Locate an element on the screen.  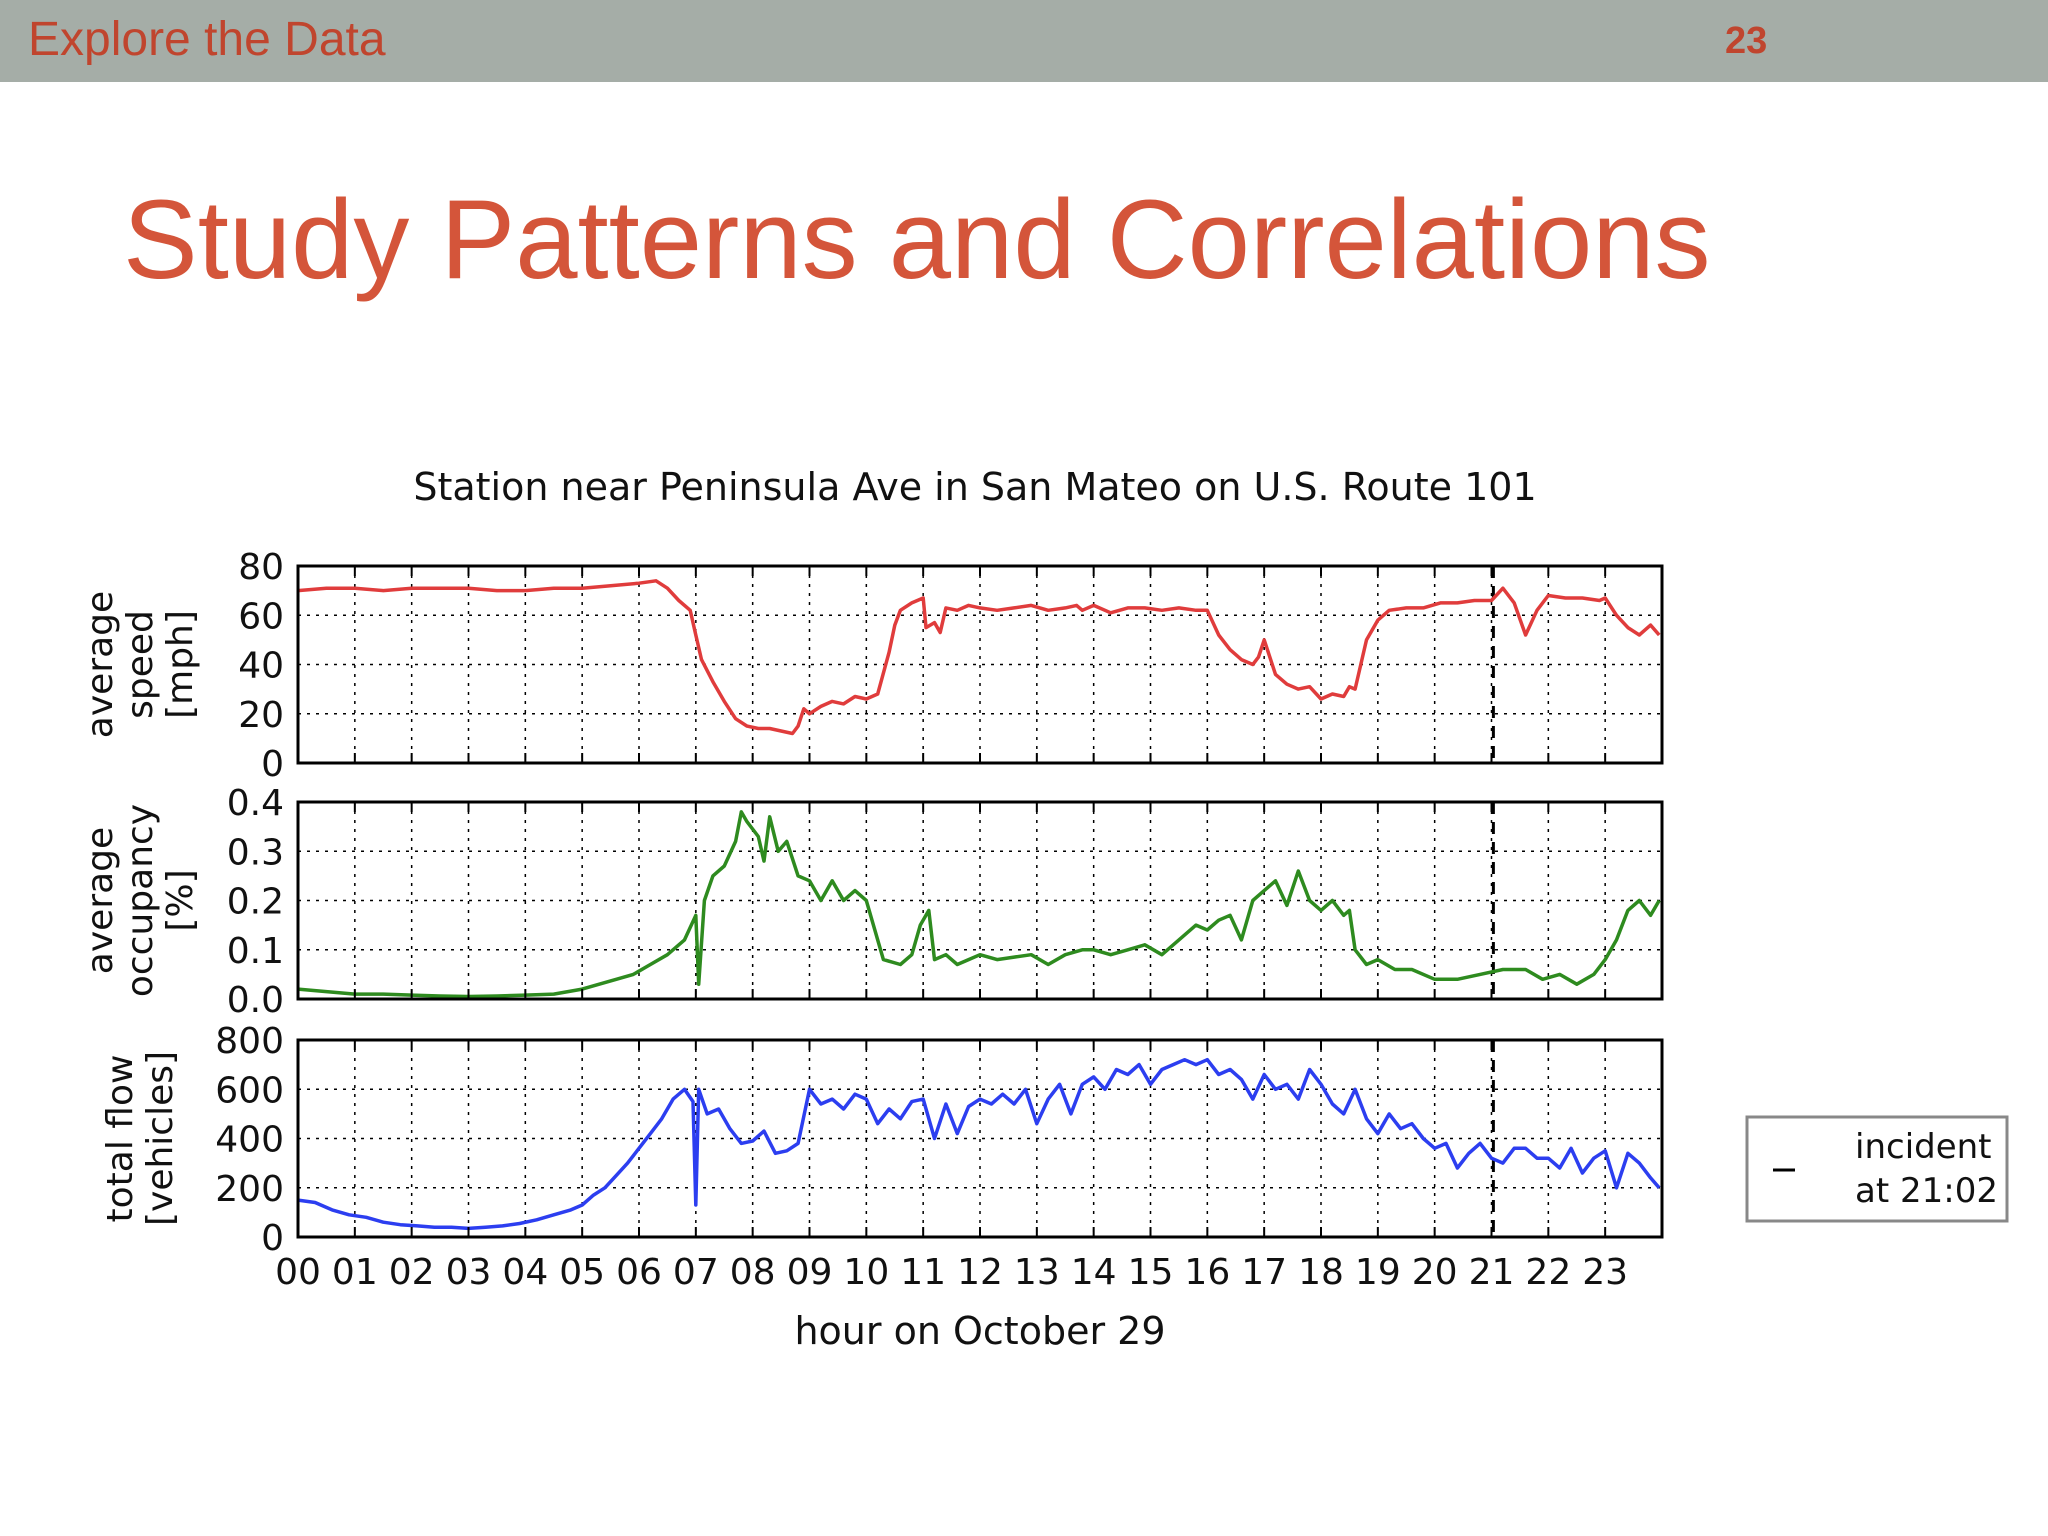
series-line-flow is located at coordinates (979, 1144).